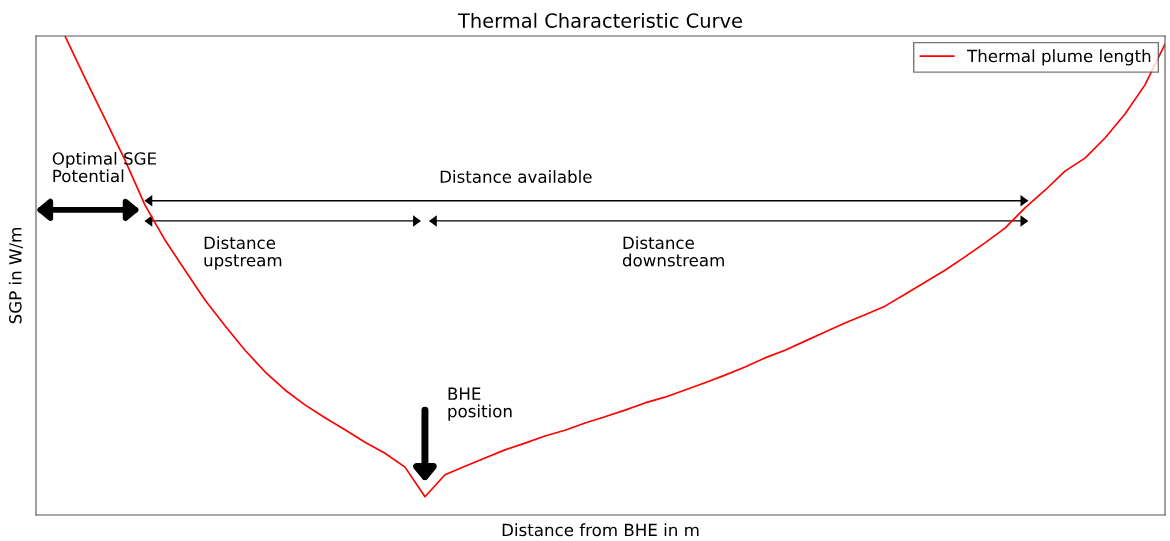 The image size is (1170, 541). What do you see at coordinates (516, 177) in the screenshot?
I see `annotation: Distance available` at bounding box center [516, 177].